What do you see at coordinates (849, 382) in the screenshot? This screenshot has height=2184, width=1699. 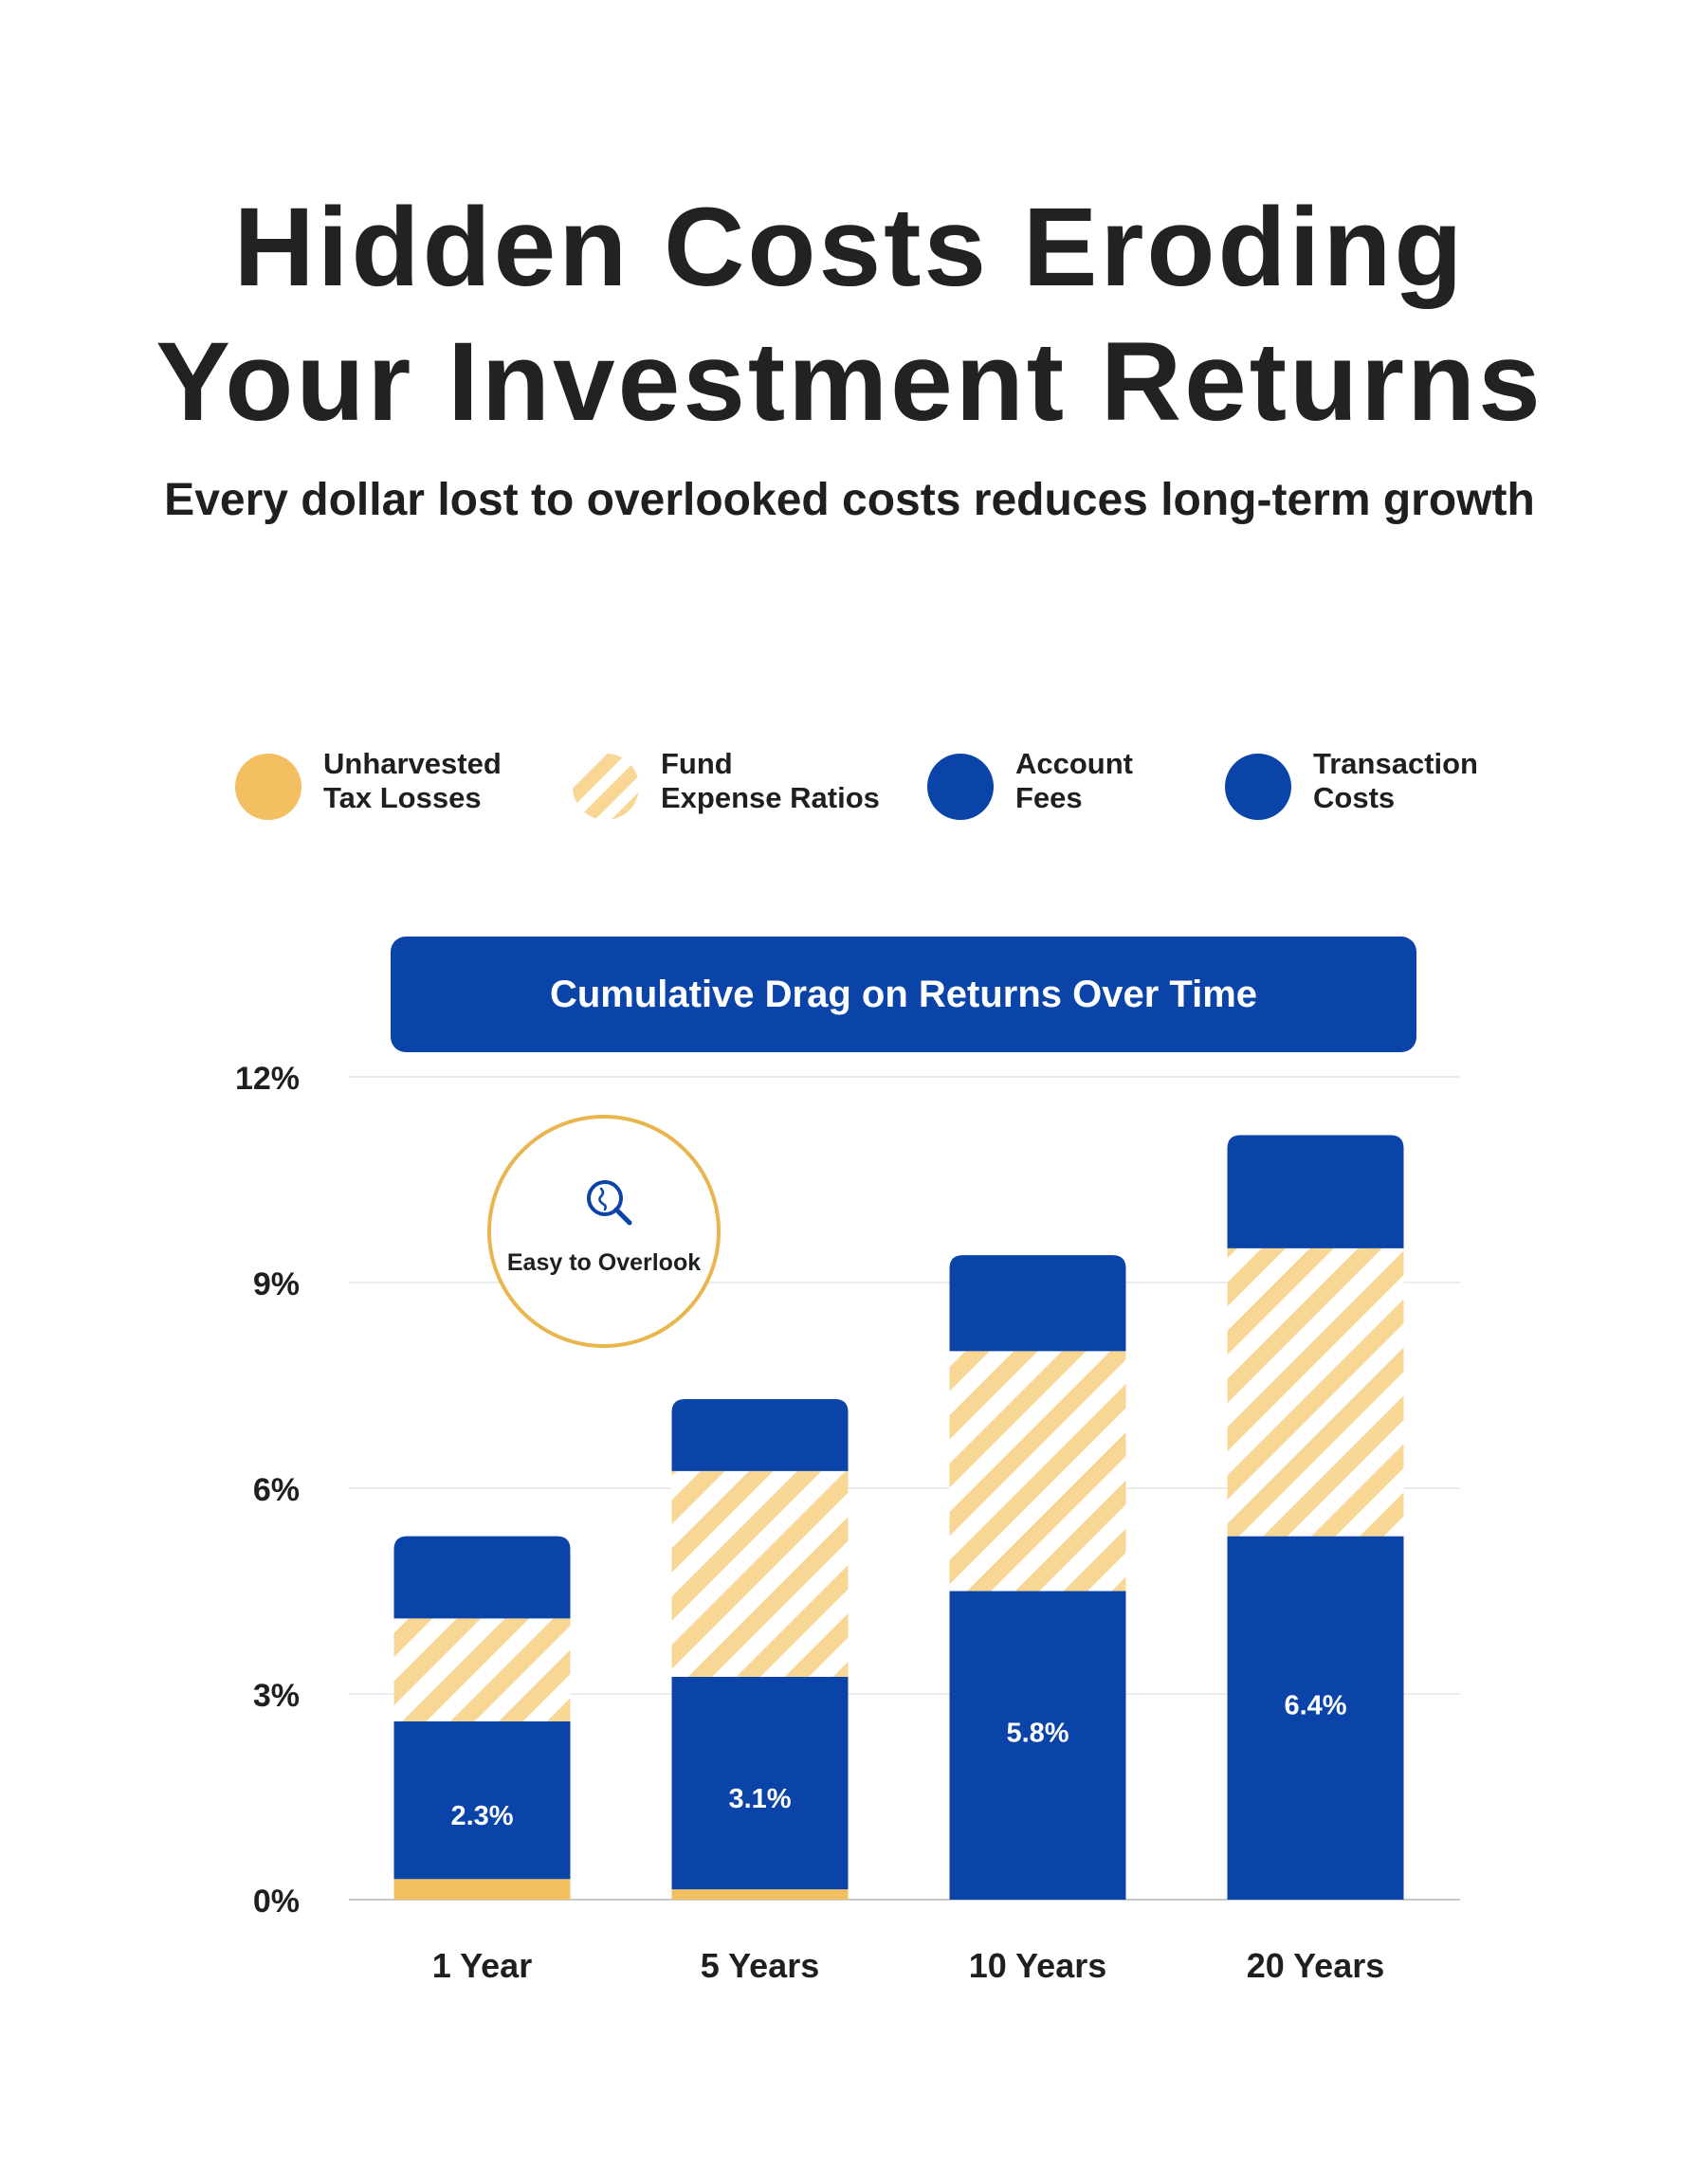 I see `title-line-2: Your Investment Returns` at bounding box center [849, 382].